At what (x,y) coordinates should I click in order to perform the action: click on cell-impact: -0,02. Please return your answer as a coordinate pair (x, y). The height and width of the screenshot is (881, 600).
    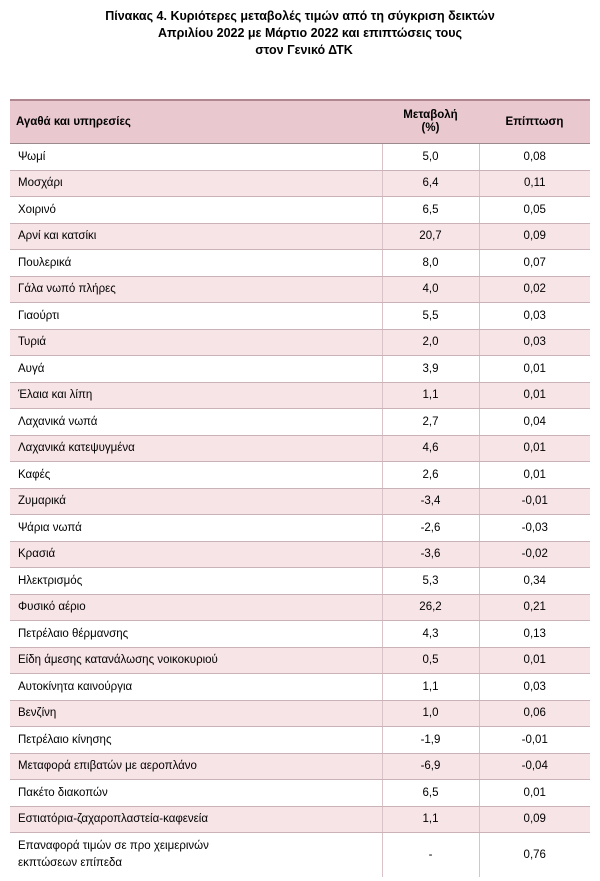
    Looking at the image, I should click on (534, 554).